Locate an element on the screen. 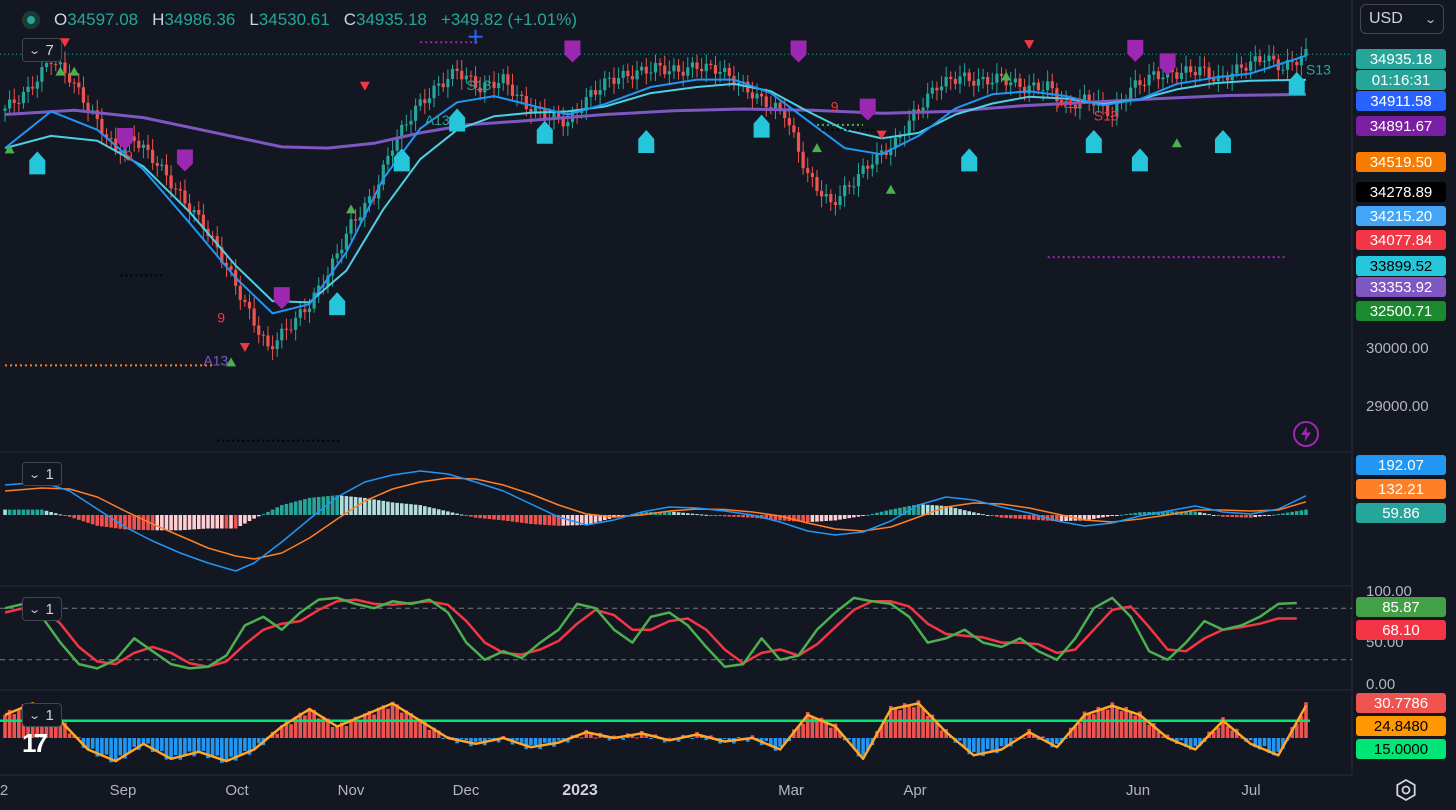  price-axis-label: 85.87 is located at coordinates (1401, 607).